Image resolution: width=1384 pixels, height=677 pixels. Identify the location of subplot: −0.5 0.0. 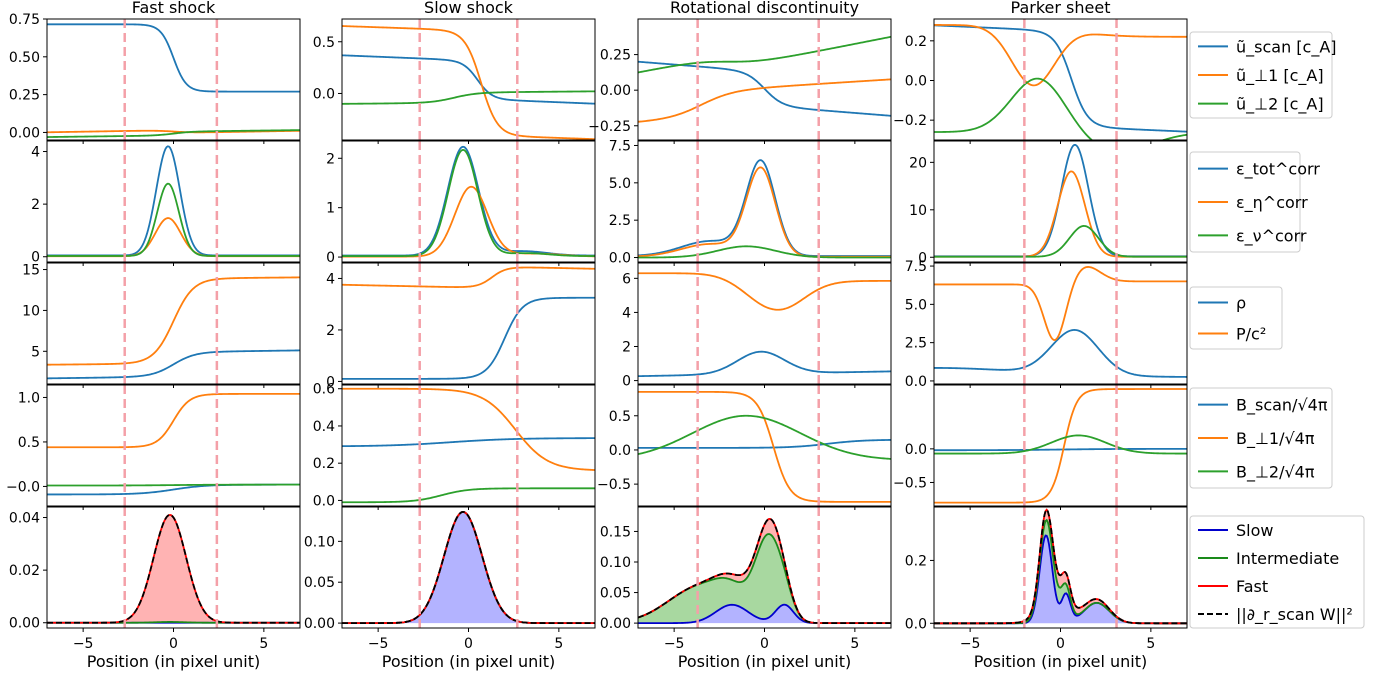
(1040, 447).